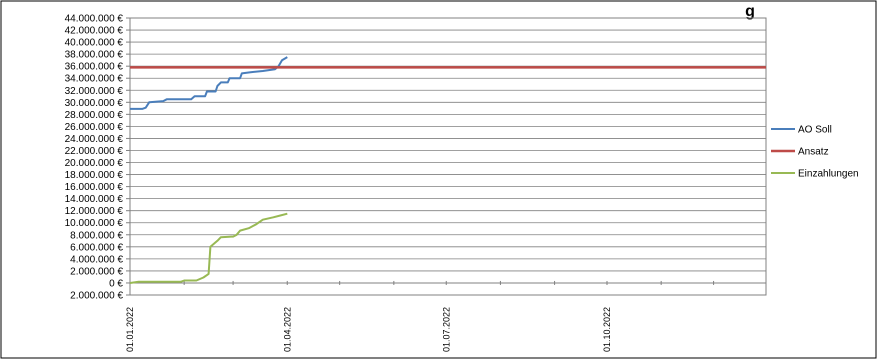  Describe the element at coordinates (94, 211) in the screenshot. I see `y-tick-label: 12.000.000 €` at that location.